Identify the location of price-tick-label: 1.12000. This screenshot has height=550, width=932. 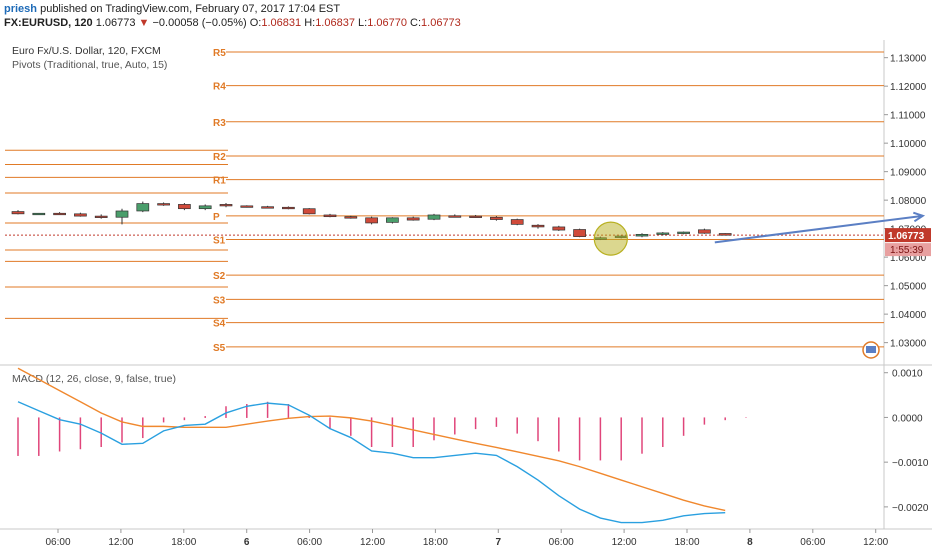
(908, 87).